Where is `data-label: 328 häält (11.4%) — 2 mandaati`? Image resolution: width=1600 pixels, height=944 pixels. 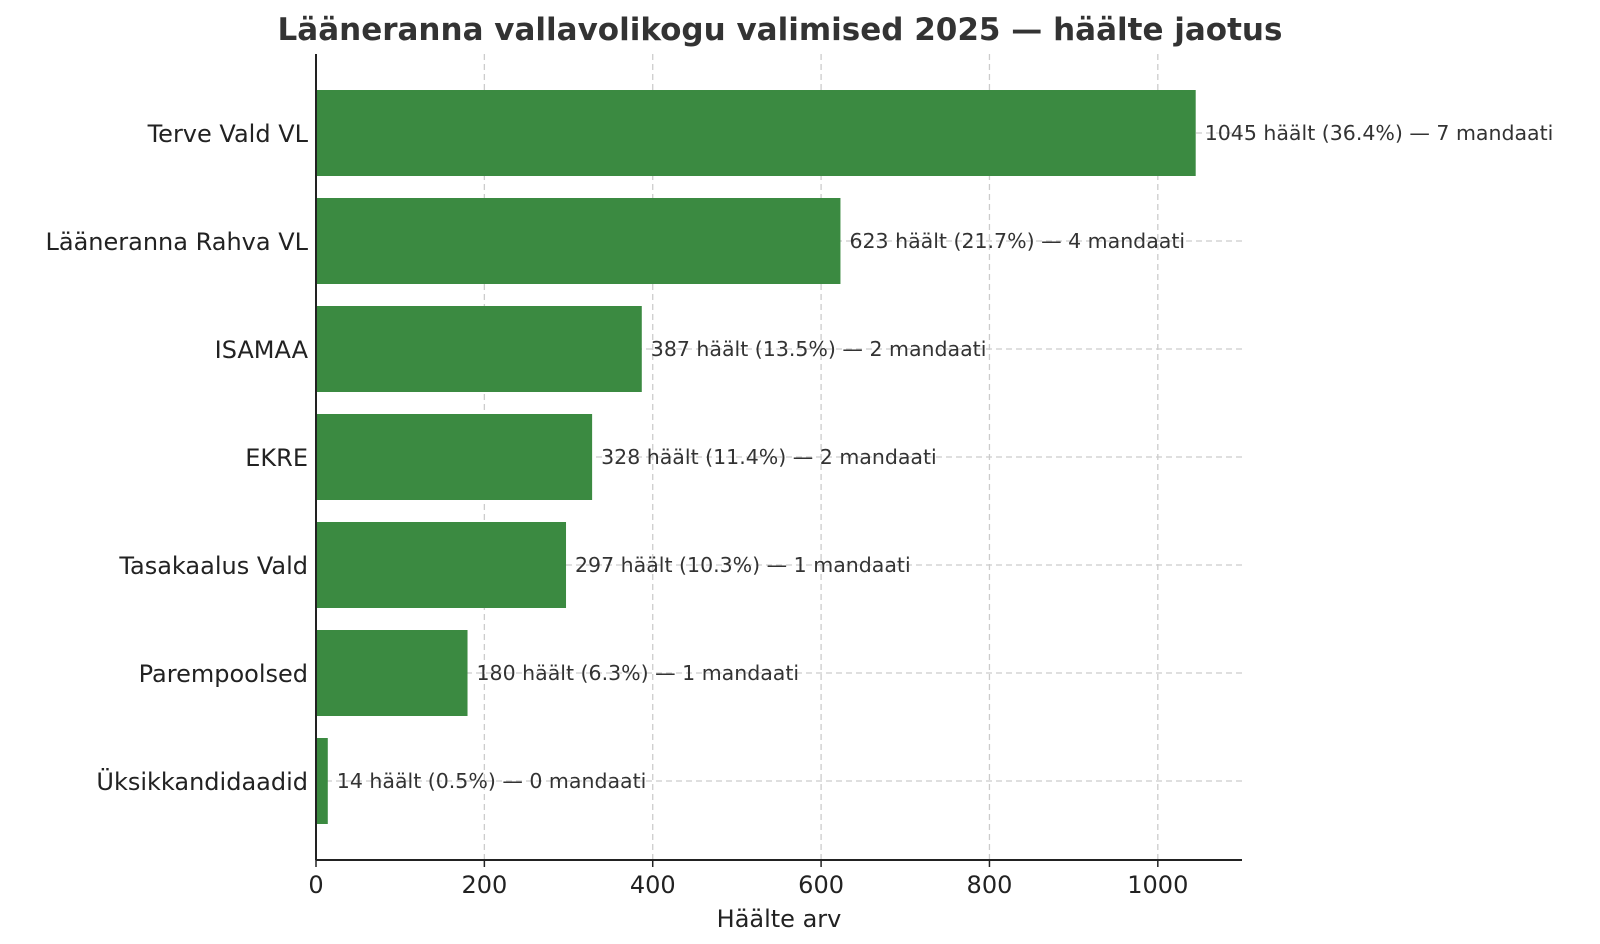
data-label: 328 häält (11.4%) — 2 mandaati is located at coordinates (769, 457).